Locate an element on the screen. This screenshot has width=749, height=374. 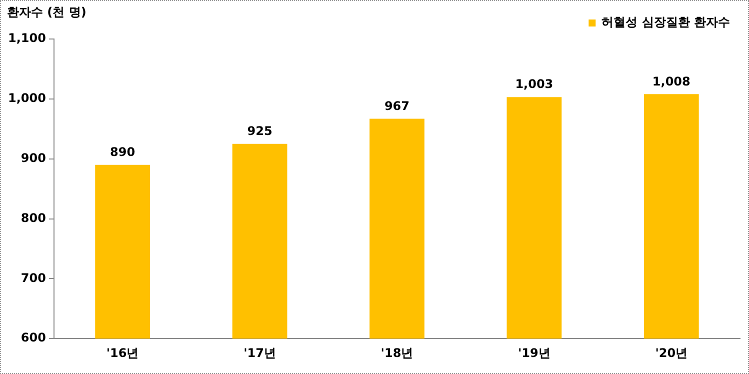
data-label: 1,008 is located at coordinates (671, 81).